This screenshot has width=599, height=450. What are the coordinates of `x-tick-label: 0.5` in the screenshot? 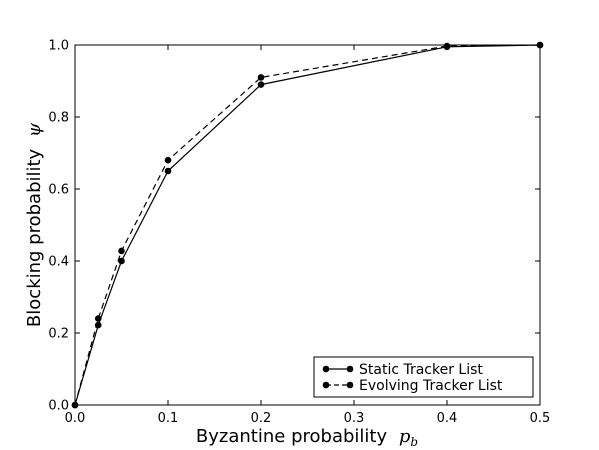 It's located at (540, 418).